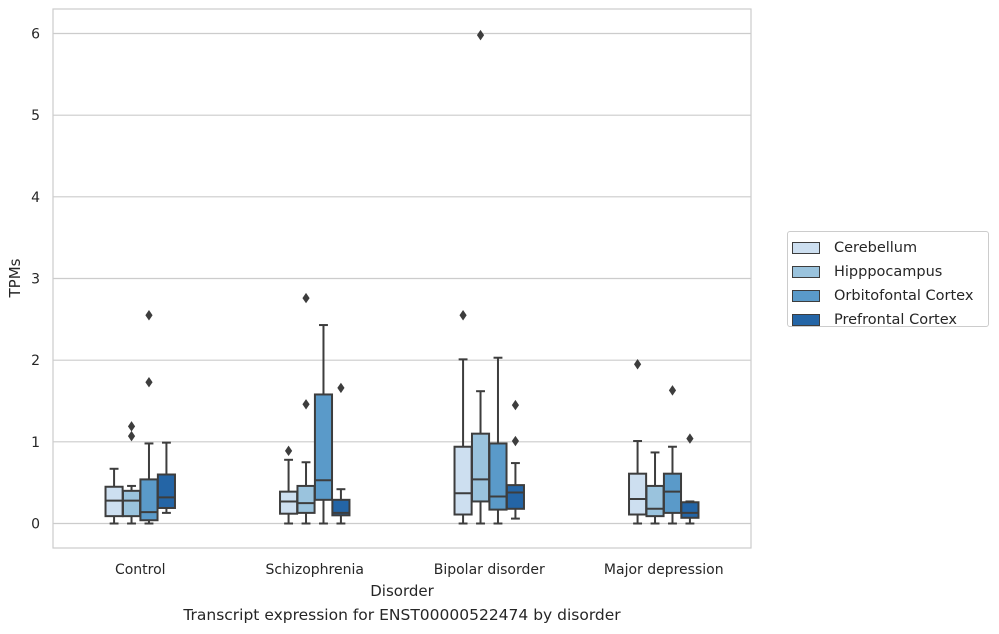 The width and height of the screenshot is (999, 634). I want to click on legend-item-0: Cerebellum, so click(888, 248).